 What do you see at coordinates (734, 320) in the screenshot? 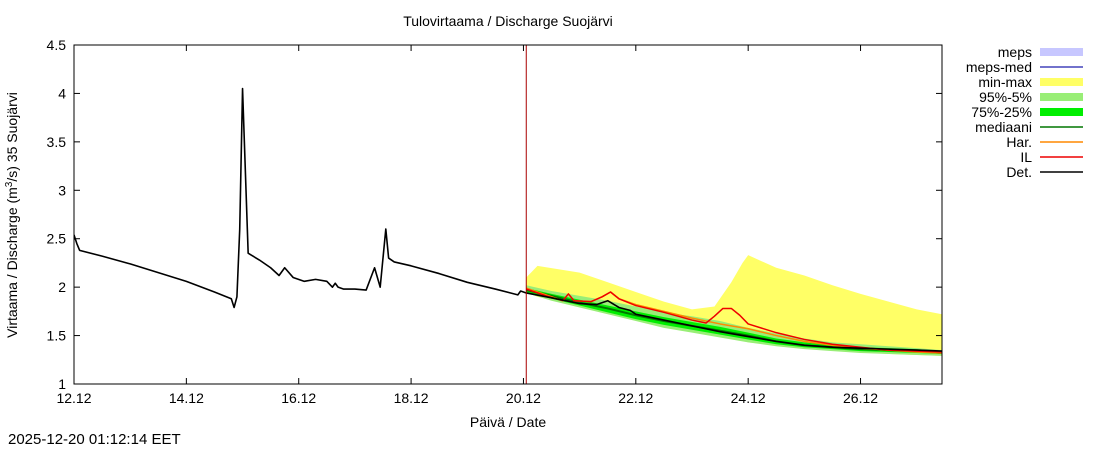
I see `series-il` at bounding box center [734, 320].